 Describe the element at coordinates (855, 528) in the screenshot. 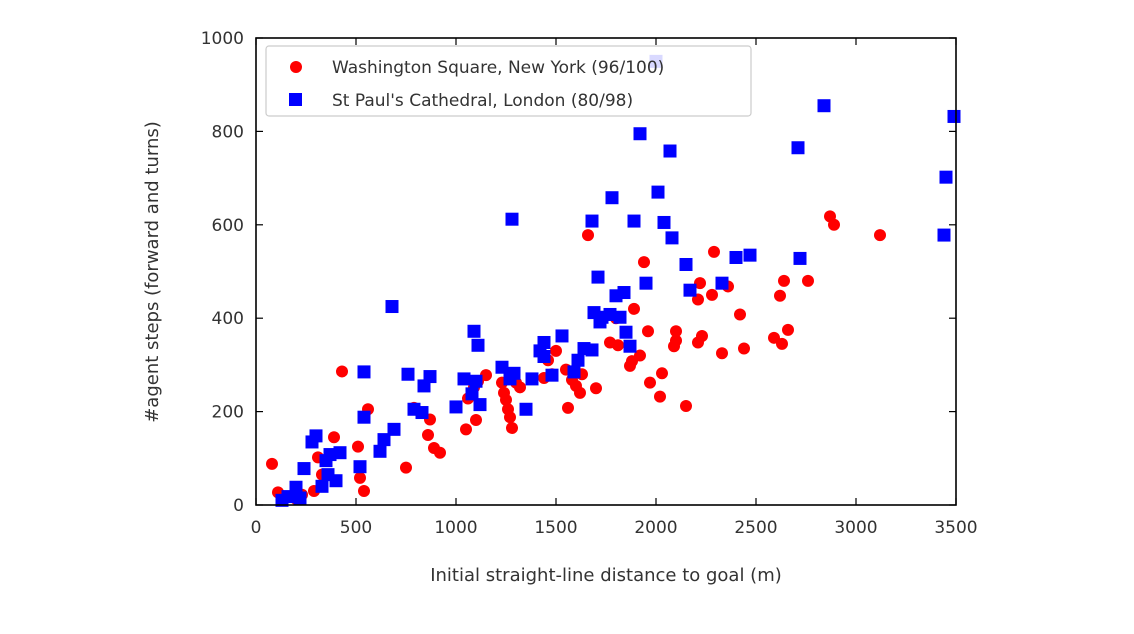

I see `x-tick-label-6: 3000` at that location.